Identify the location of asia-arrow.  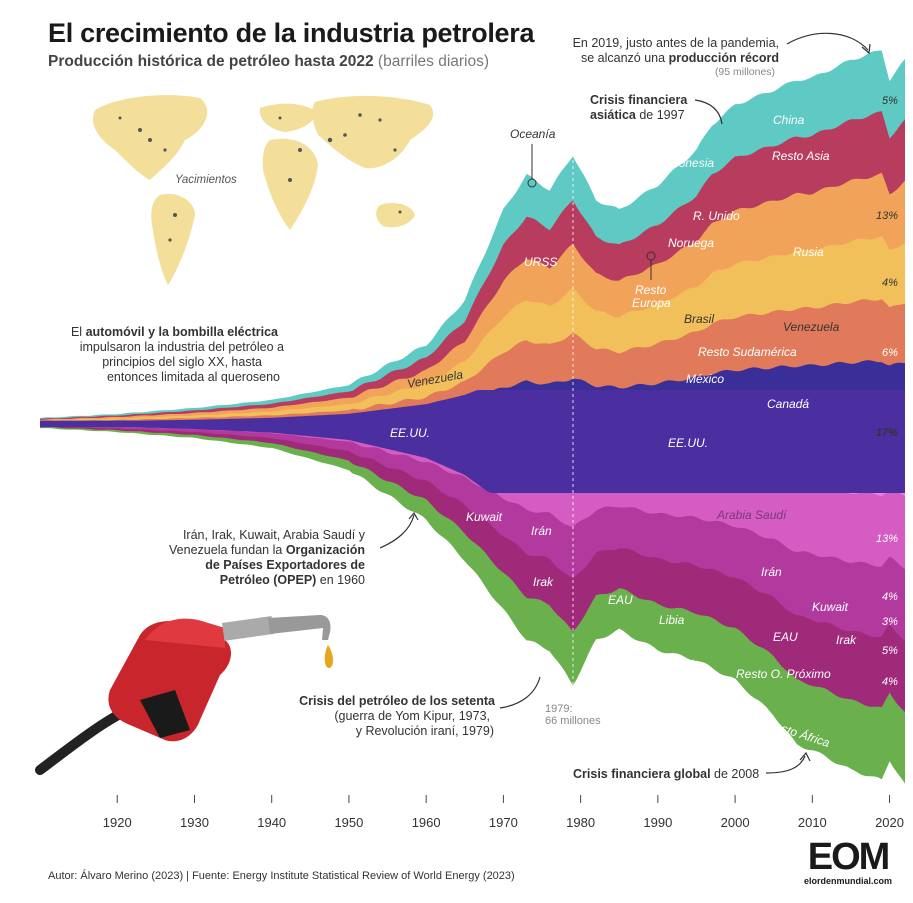
(708, 112).